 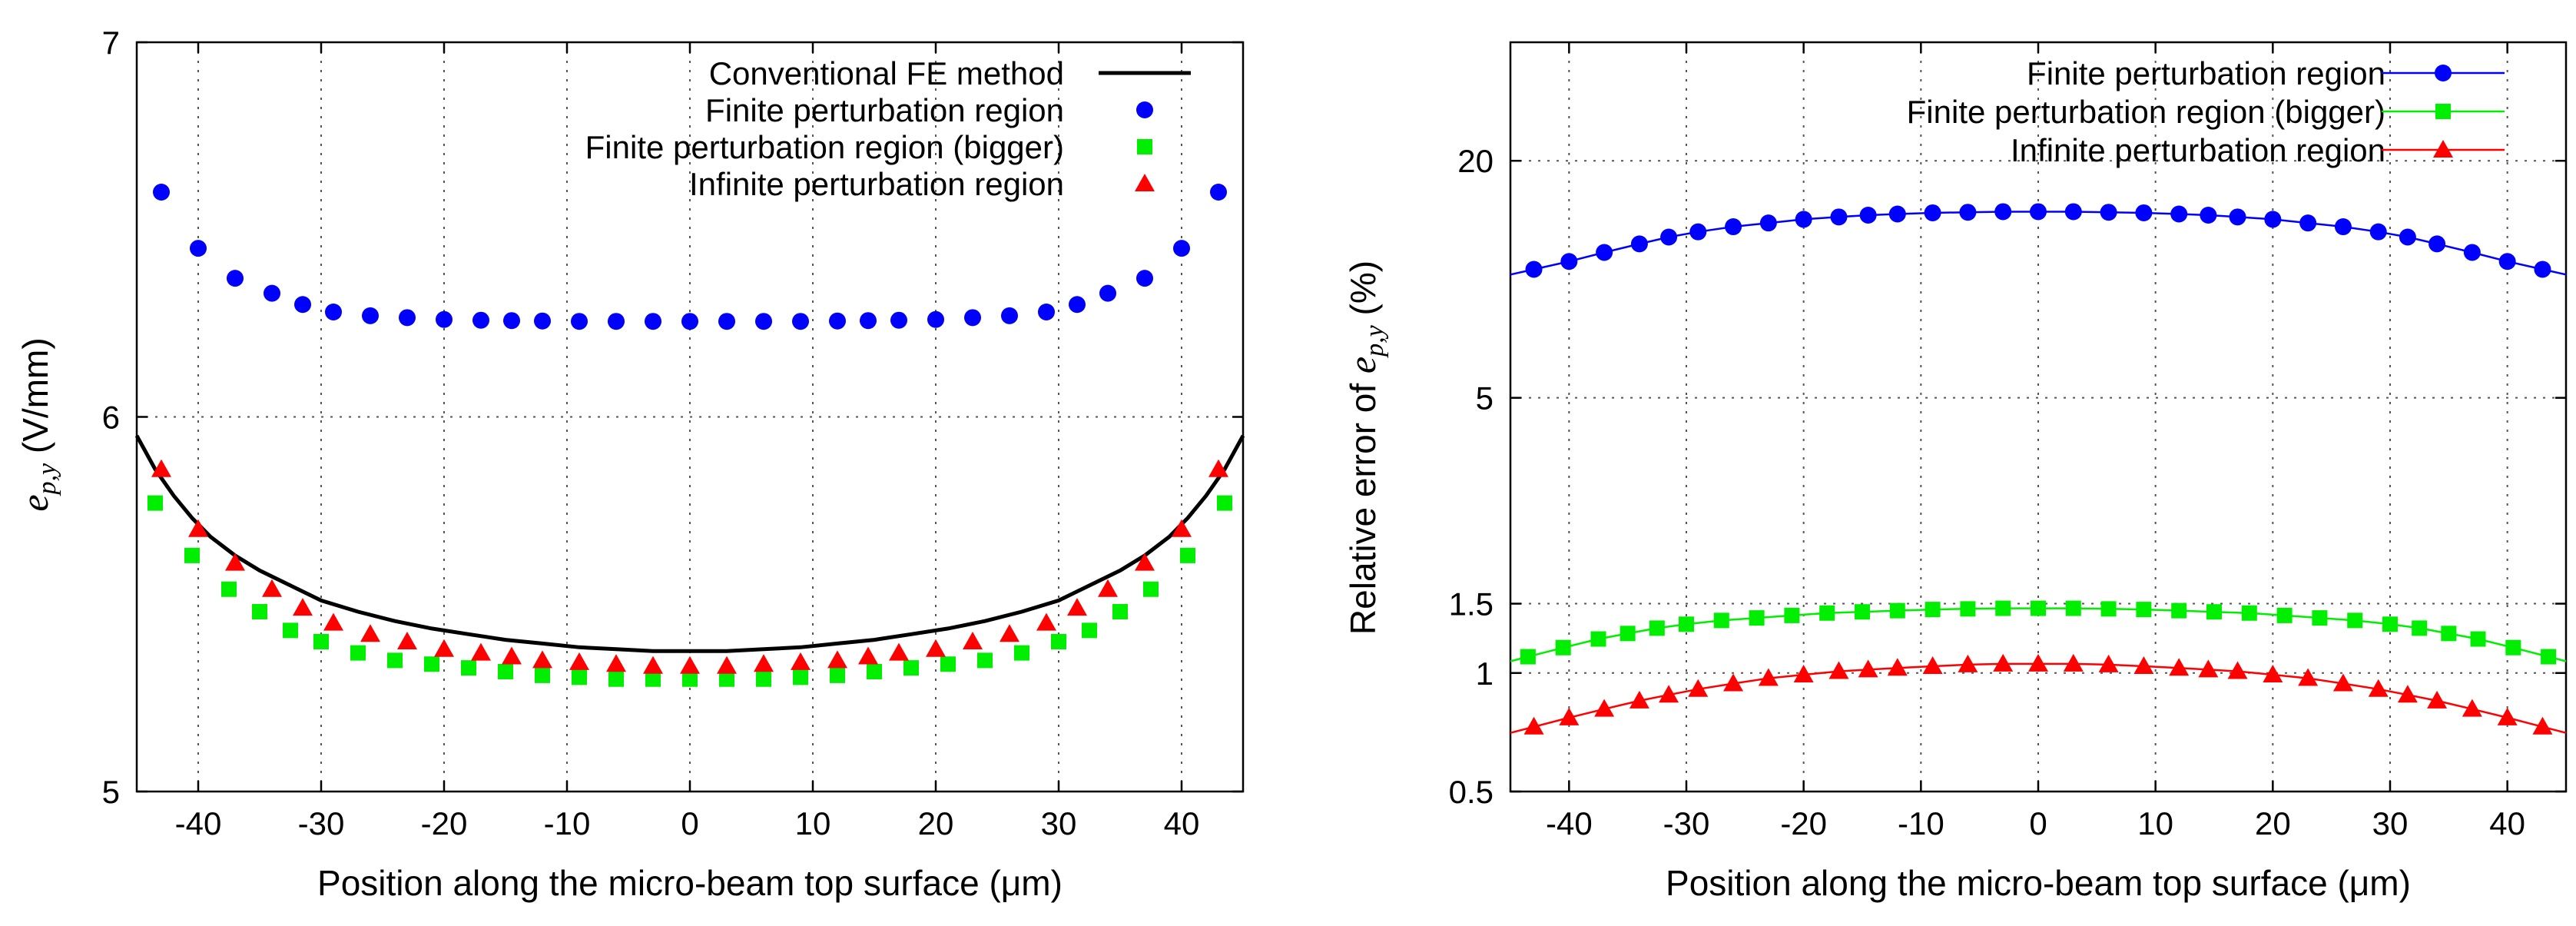 I want to click on x-tick-label: 10, so click(x=2155, y=823).